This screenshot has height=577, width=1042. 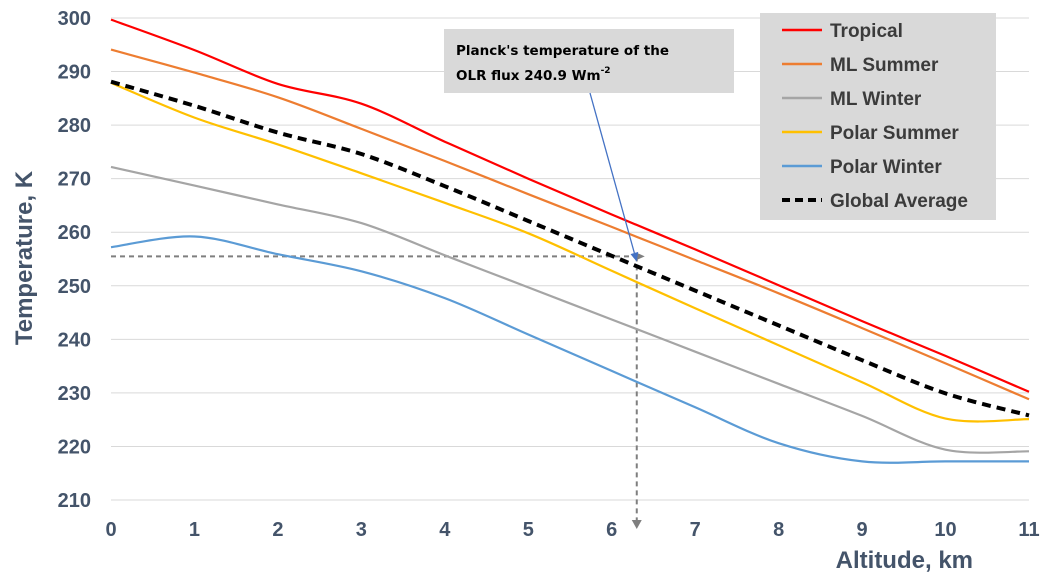 I want to click on y-tick-230: 230, so click(x=74, y=394).